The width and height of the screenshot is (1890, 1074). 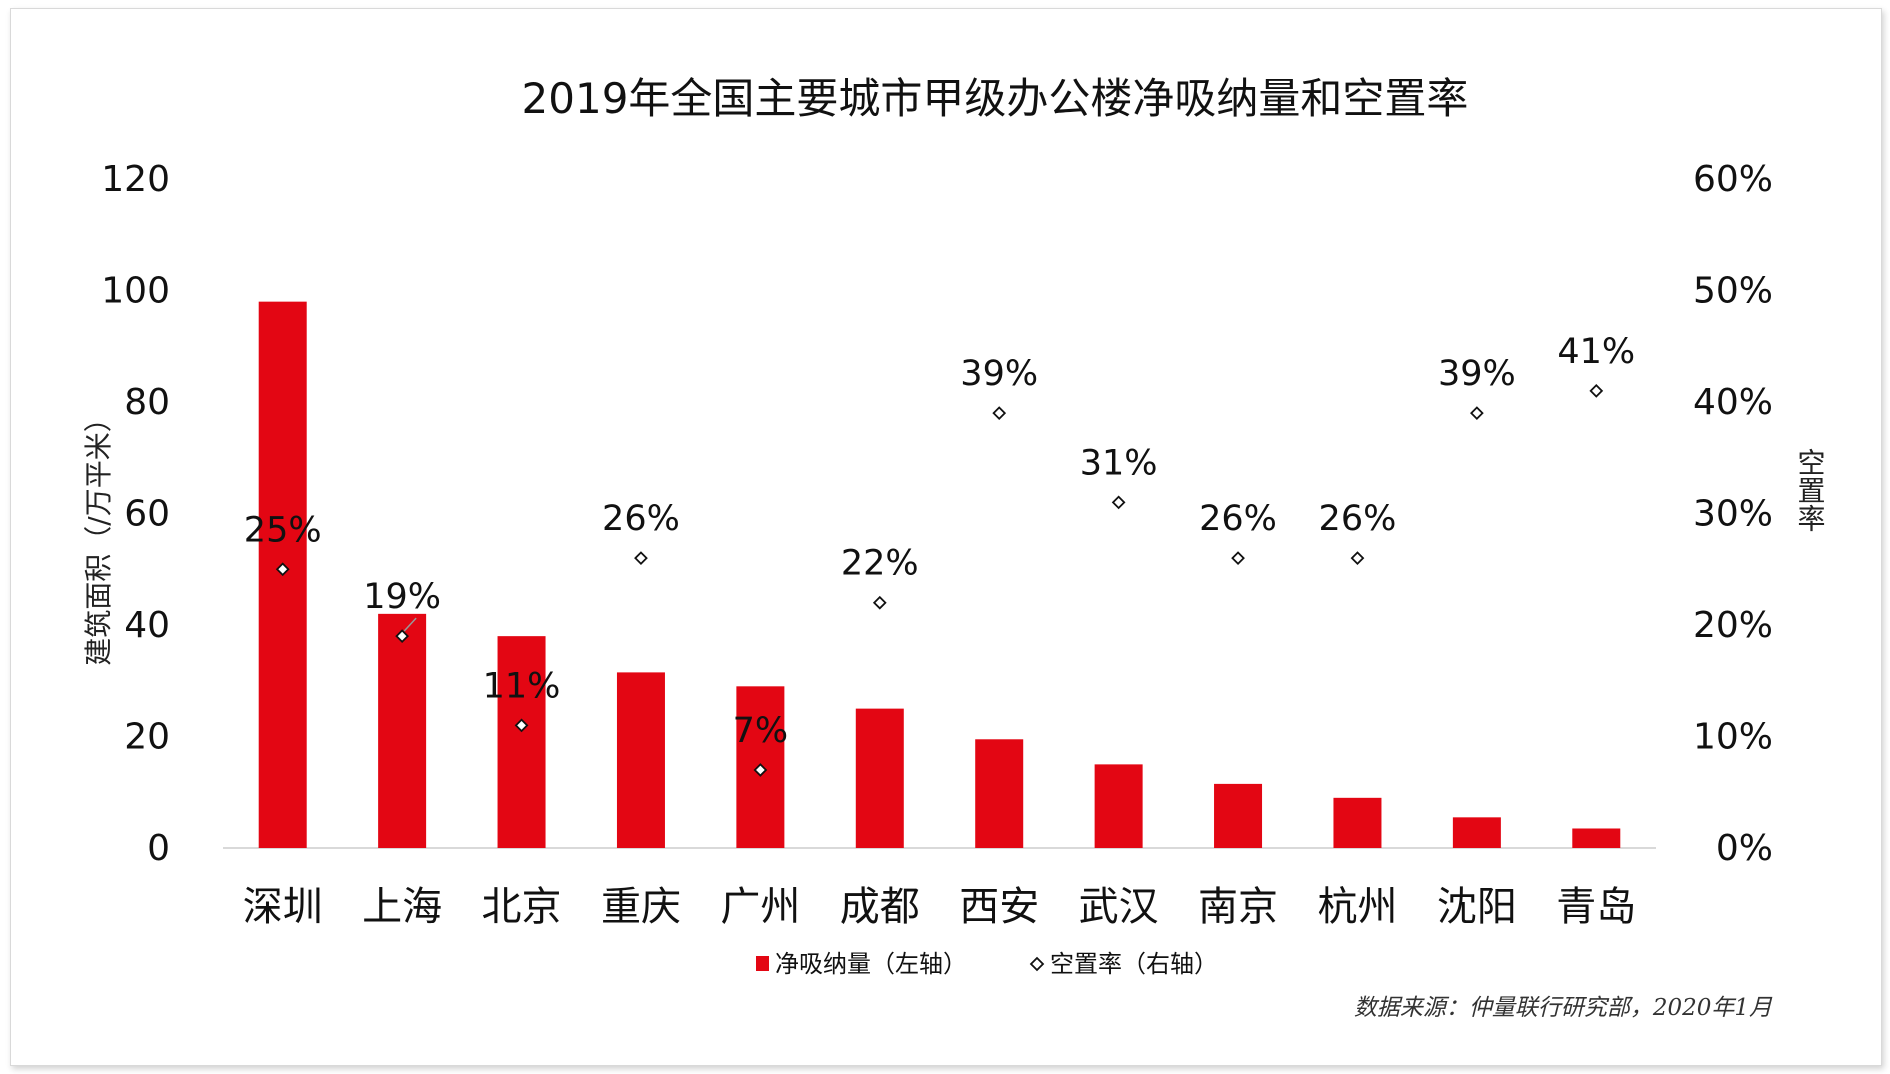 I want to click on category-label: 广州, so click(x=760, y=907).